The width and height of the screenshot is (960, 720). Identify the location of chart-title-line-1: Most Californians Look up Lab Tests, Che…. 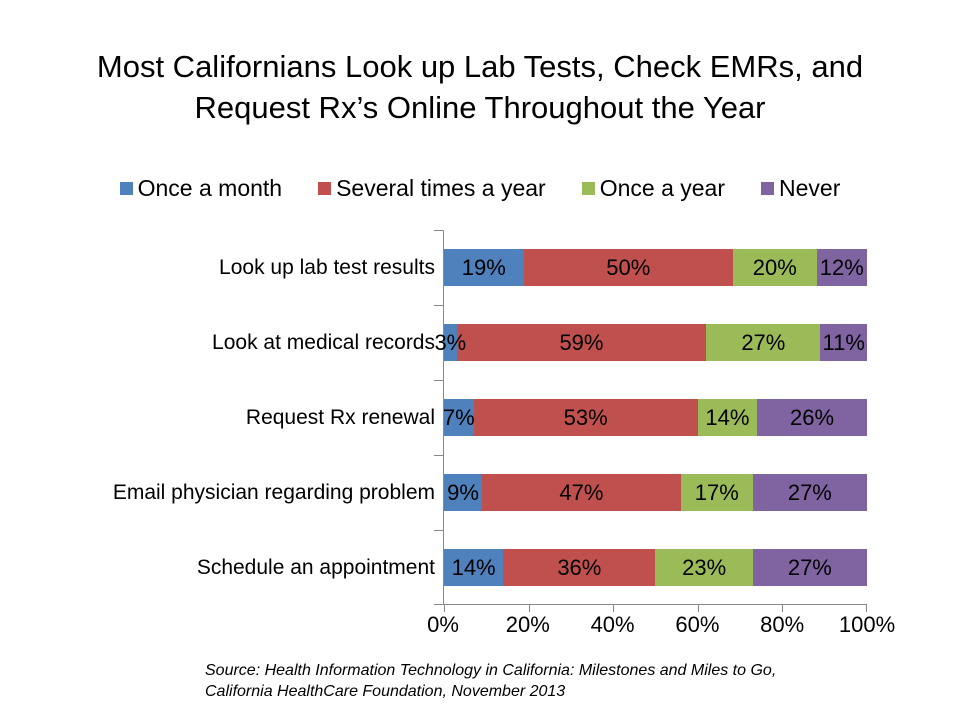
(480, 66).